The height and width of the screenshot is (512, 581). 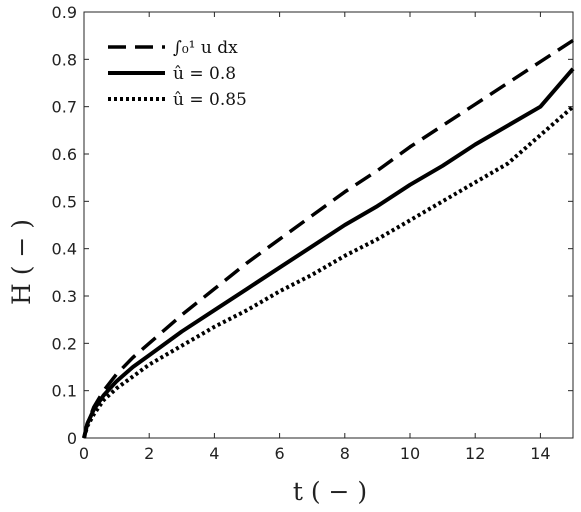 What do you see at coordinates (410, 453) in the screenshot?
I see `x-tick-label: 10` at bounding box center [410, 453].